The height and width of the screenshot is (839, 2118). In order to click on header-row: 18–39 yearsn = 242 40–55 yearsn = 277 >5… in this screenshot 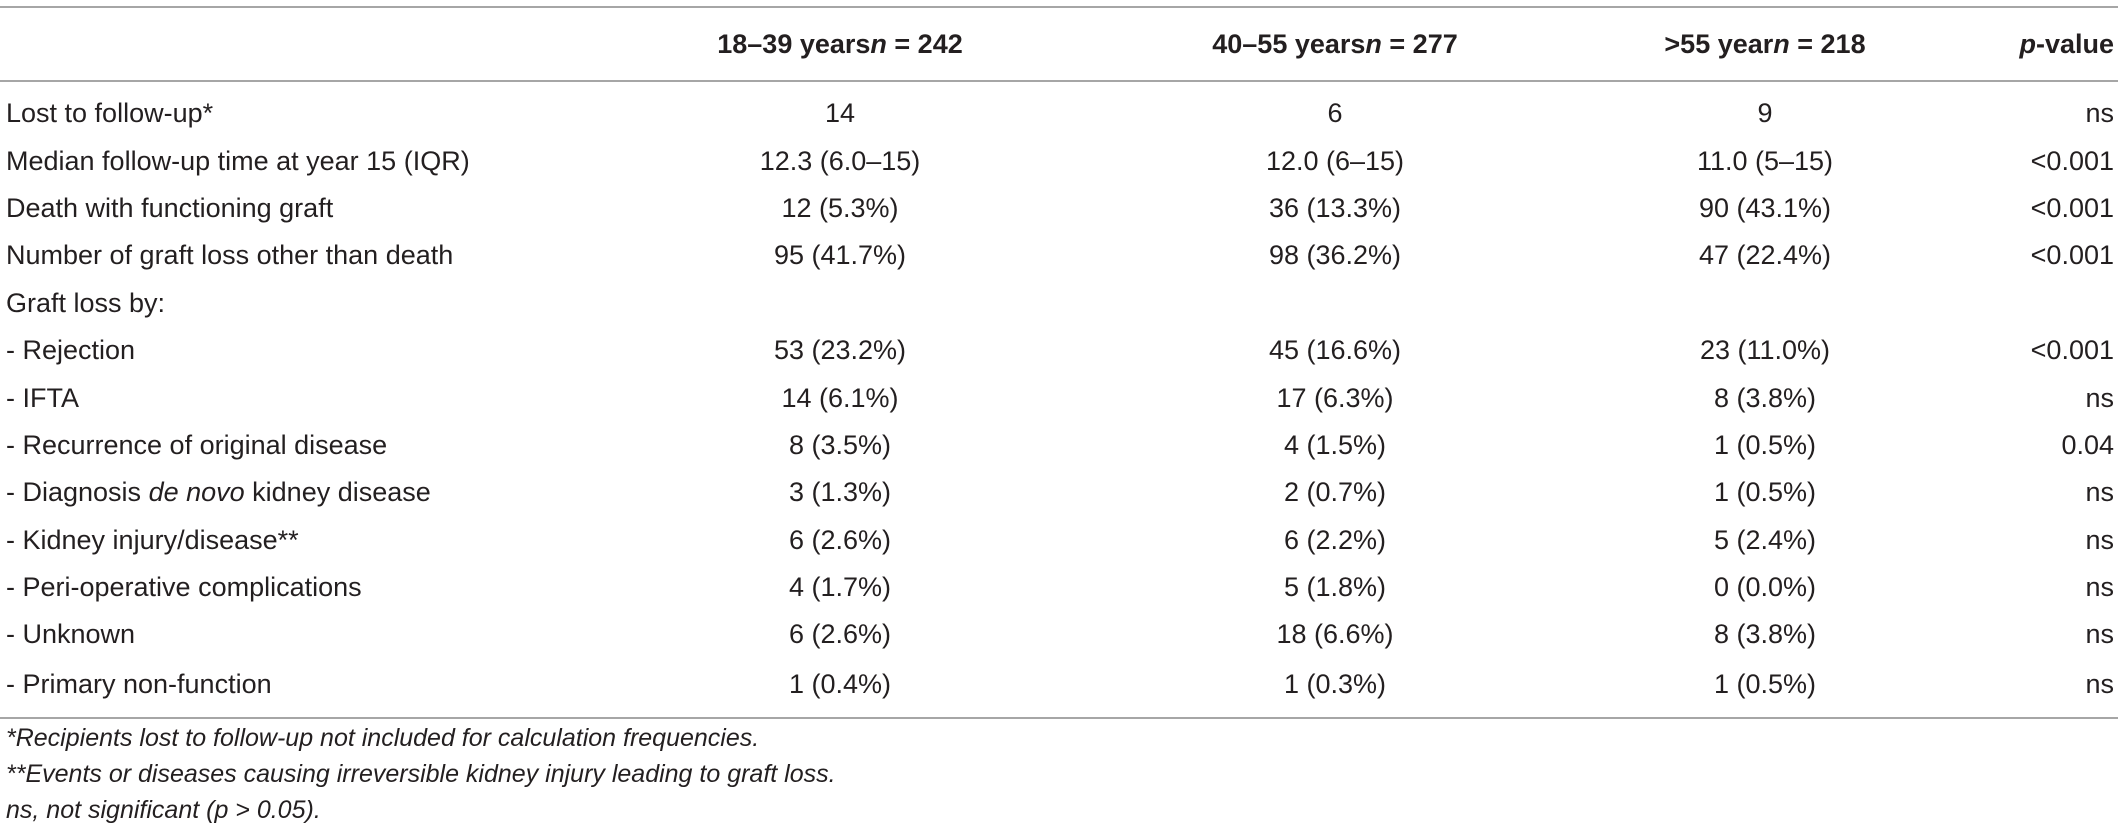, I will do `click(1059, 44)`.